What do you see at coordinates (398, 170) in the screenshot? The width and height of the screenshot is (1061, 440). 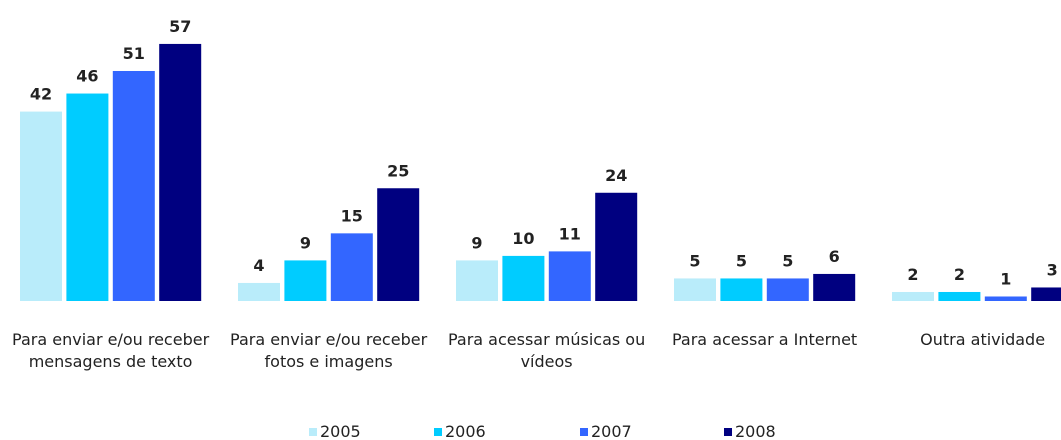 I see `value-label: 25` at bounding box center [398, 170].